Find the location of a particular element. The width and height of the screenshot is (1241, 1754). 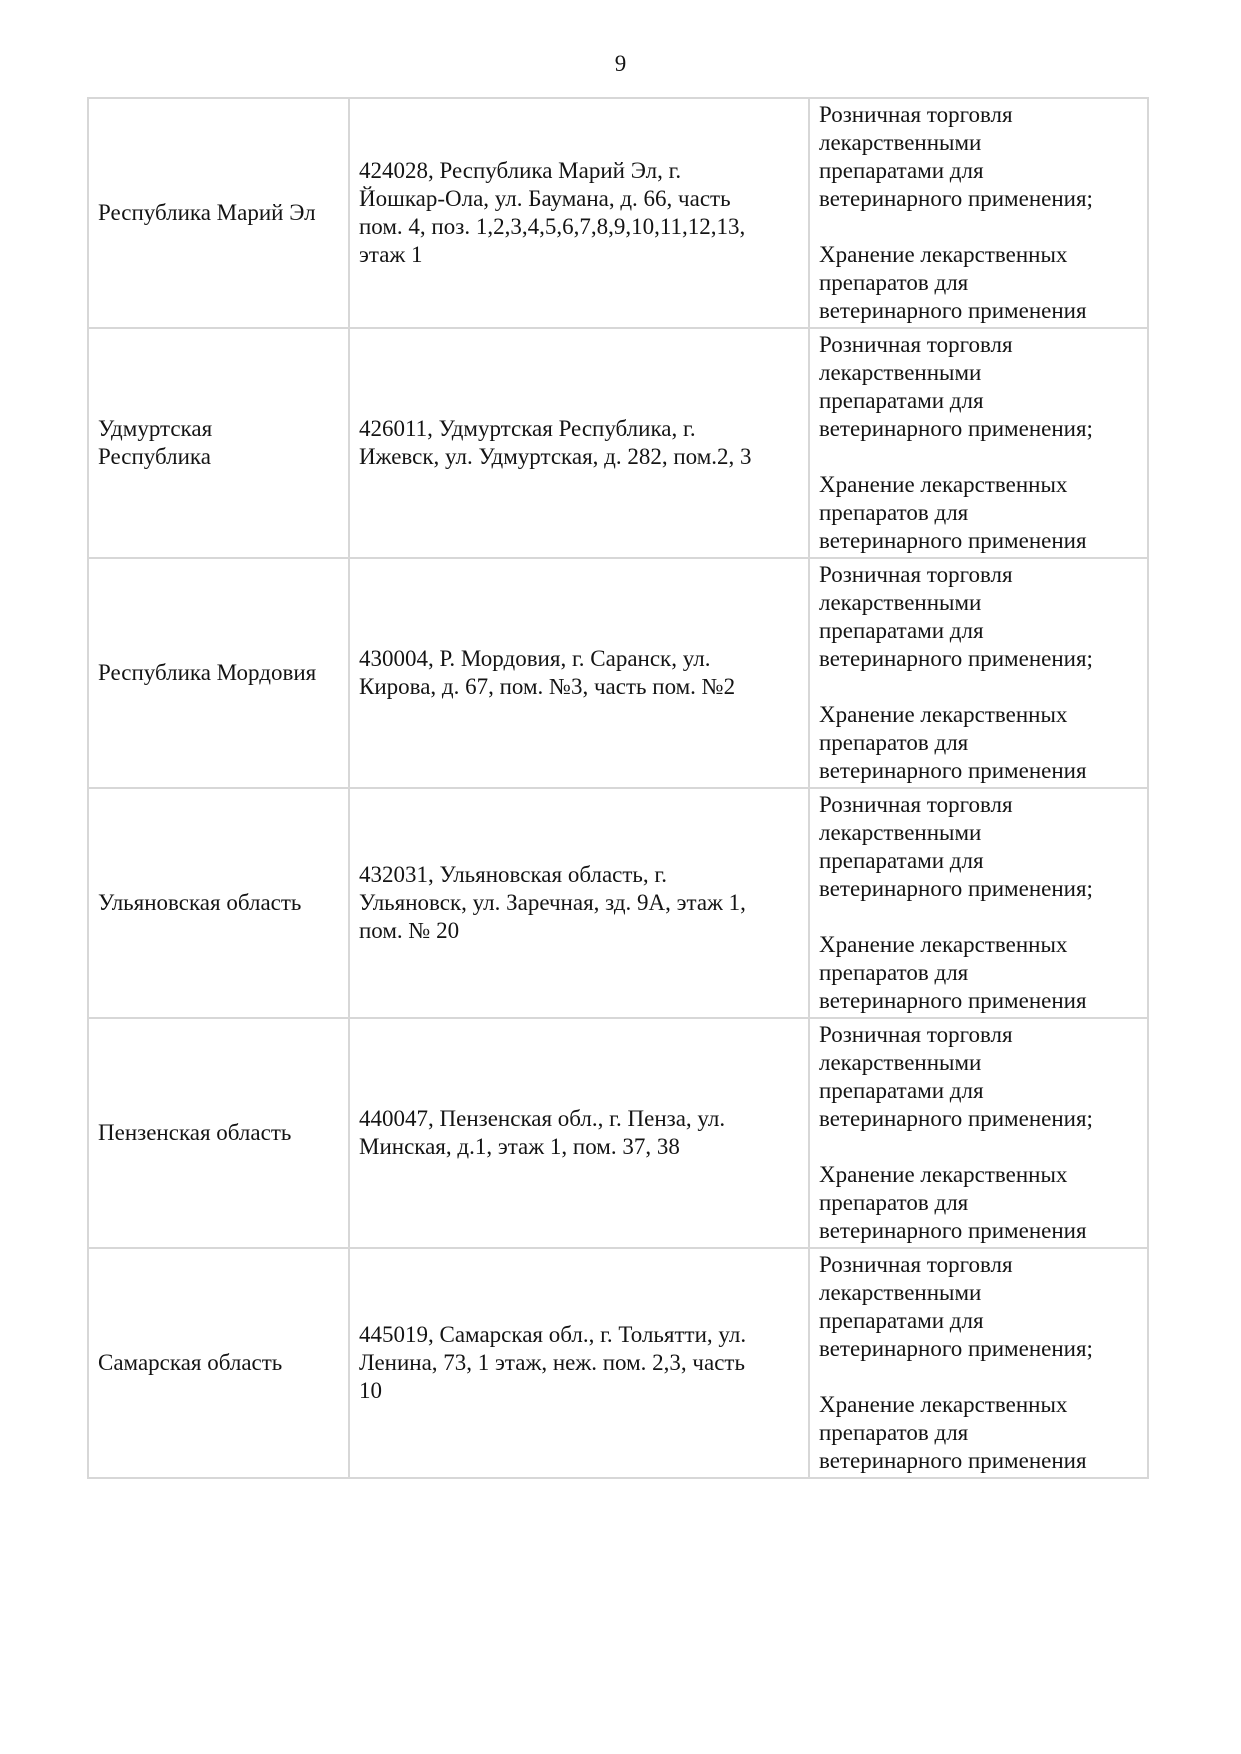

region-cell: Республика Марий Эл is located at coordinates (218, 213).